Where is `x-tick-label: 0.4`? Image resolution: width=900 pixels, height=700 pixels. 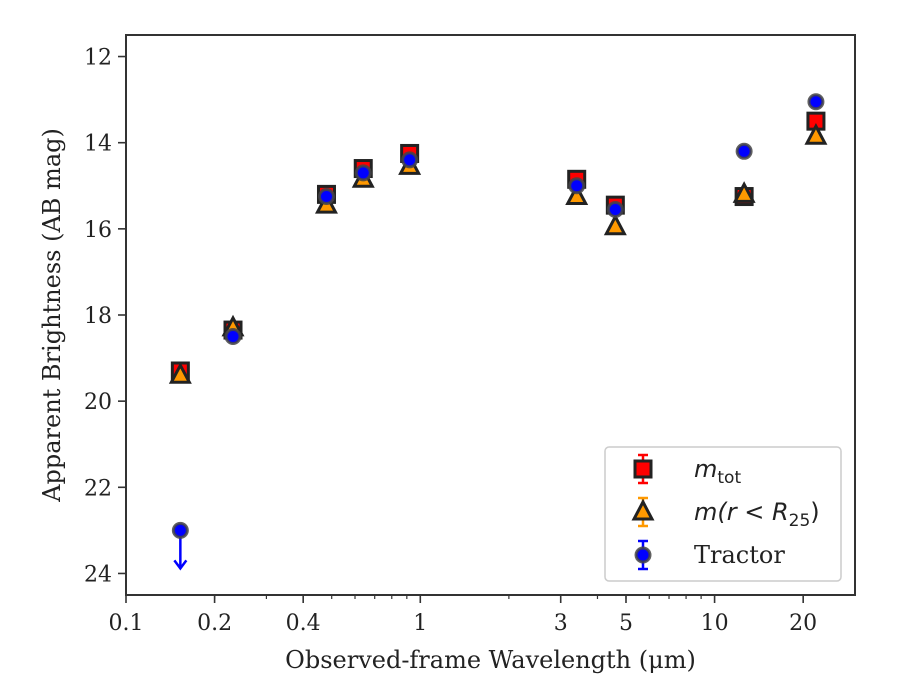
x-tick-label: 0.4 is located at coordinates (303, 623).